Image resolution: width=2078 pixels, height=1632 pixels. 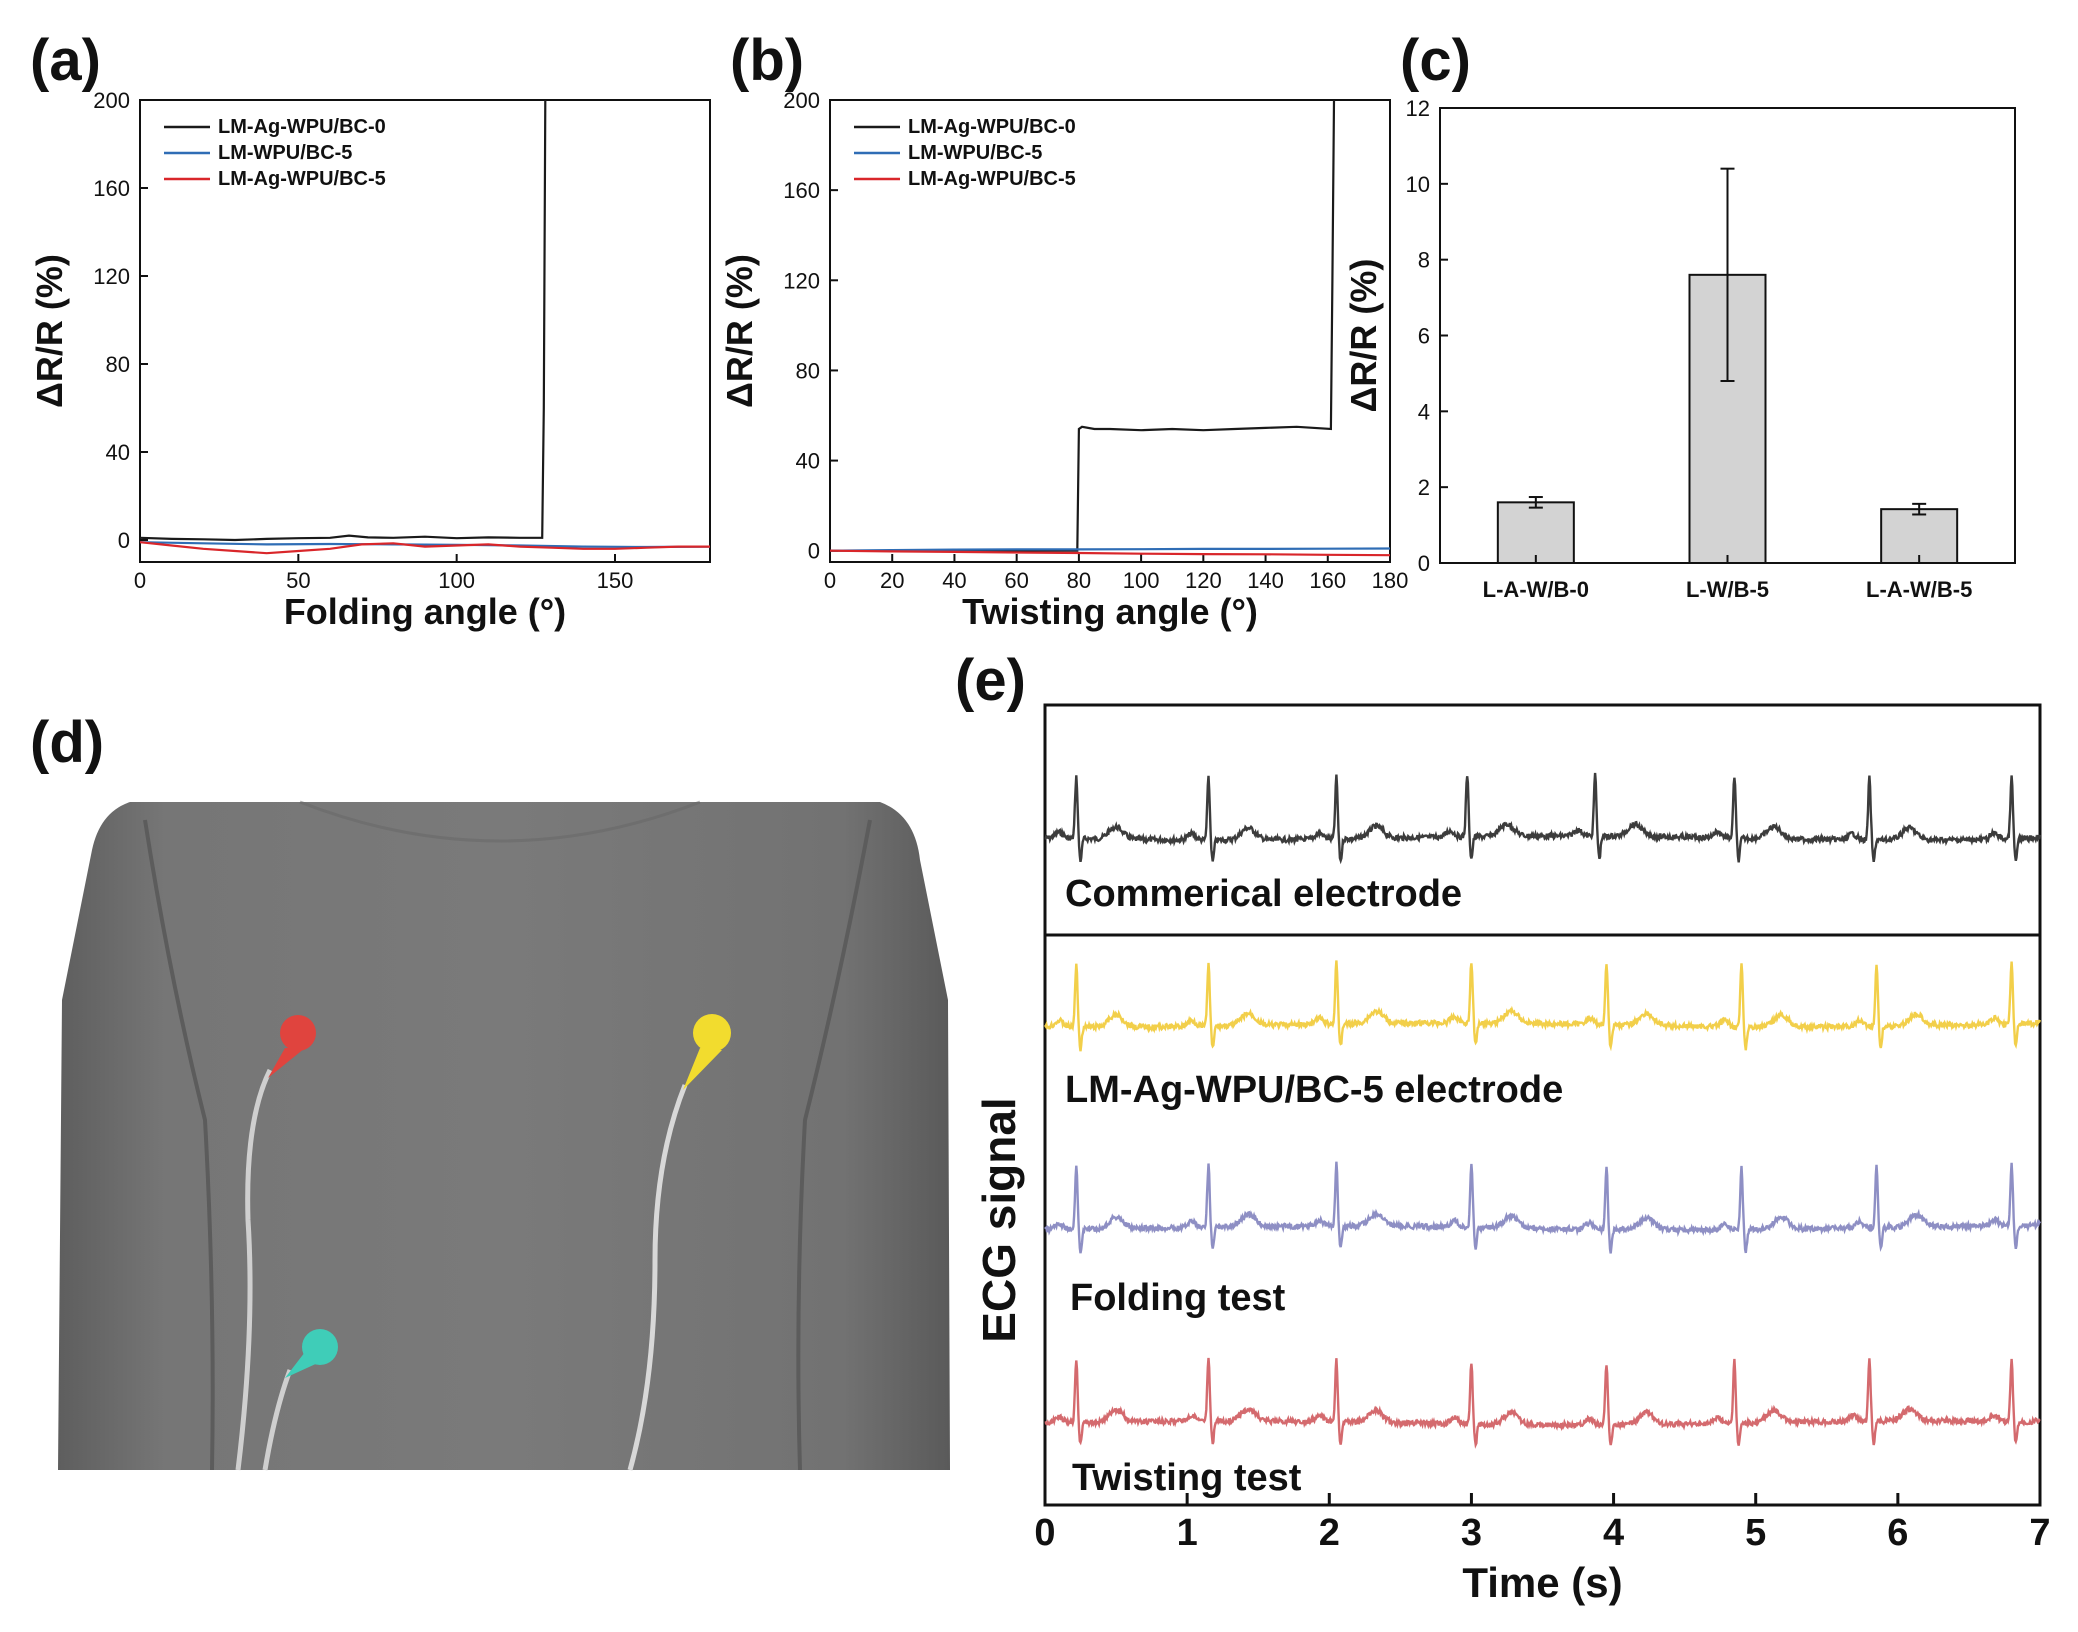 What do you see at coordinates (292, 1046) in the screenshot?
I see `red-electrode` at bounding box center [292, 1046].